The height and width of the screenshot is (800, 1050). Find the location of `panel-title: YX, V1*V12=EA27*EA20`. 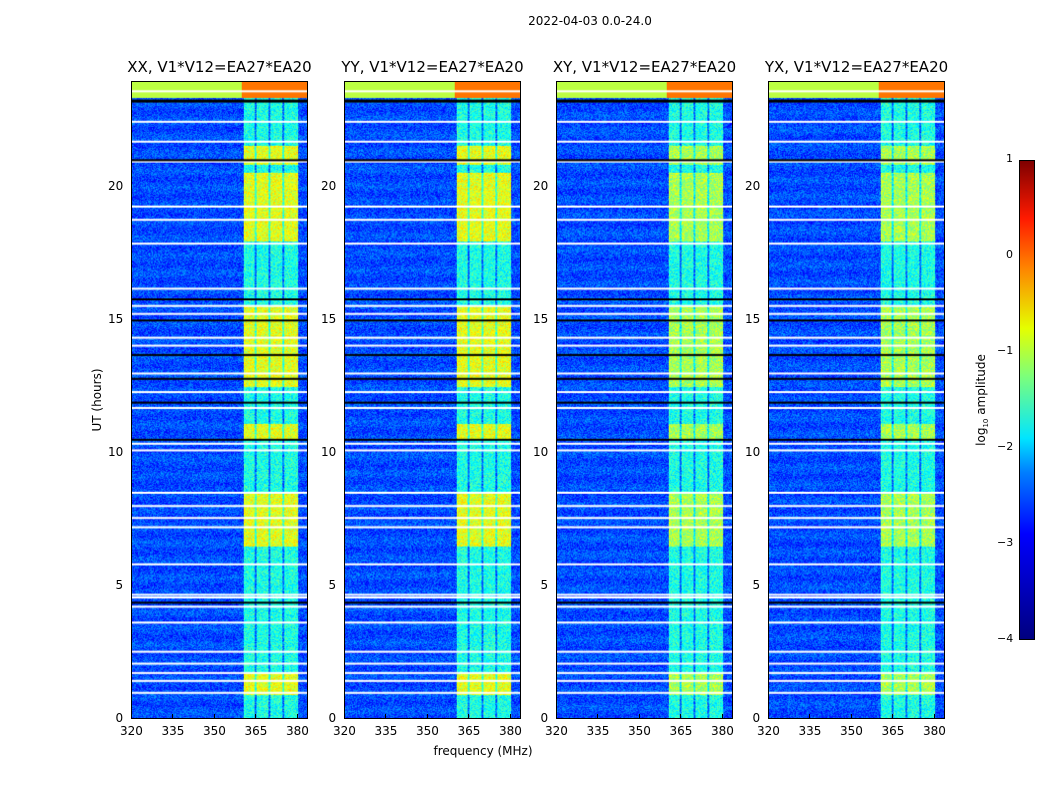

panel-title: YX, V1*V12=EA27*EA20 is located at coordinates (856, 67).